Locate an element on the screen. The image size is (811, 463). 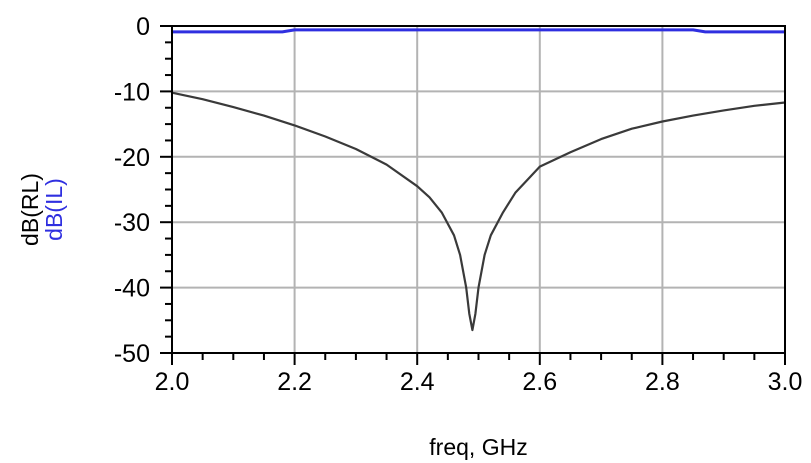
y-axis-title-1: dB(IL) is located at coordinates (54, 209).